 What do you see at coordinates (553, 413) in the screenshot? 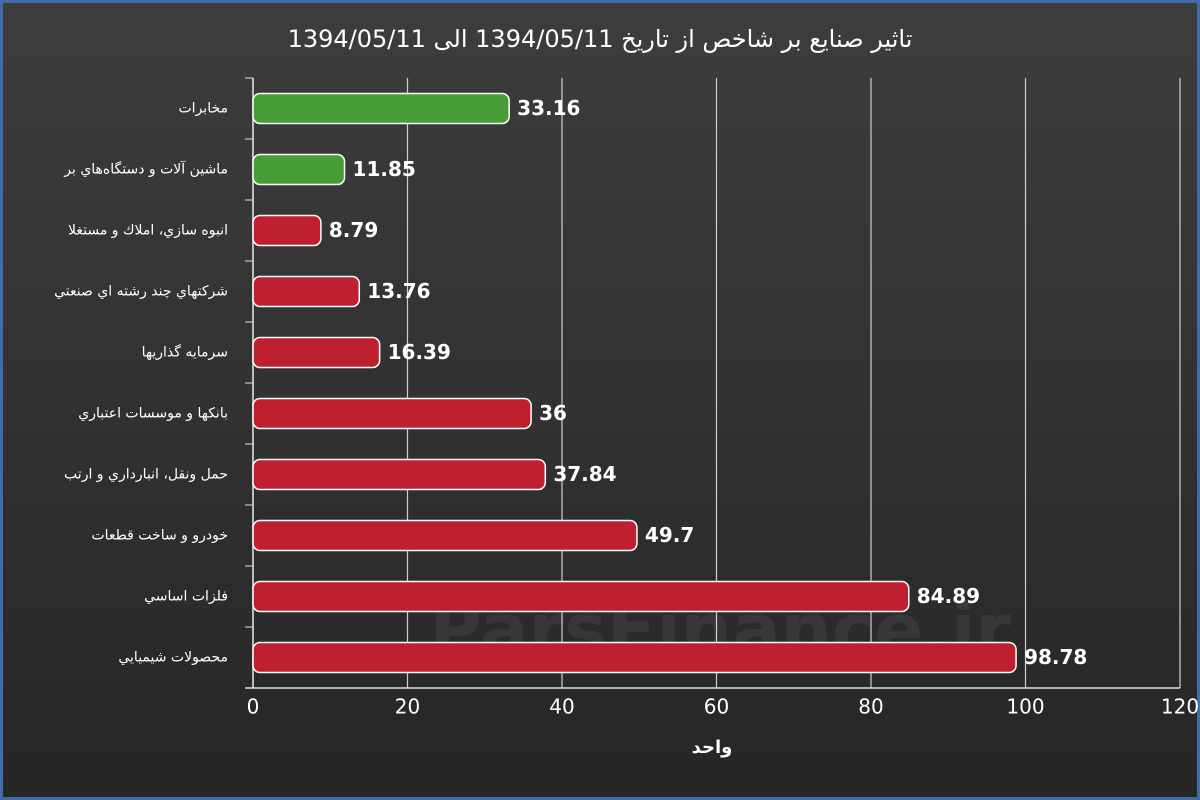
I see `value-label: 36` at bounding box center [553, 413].